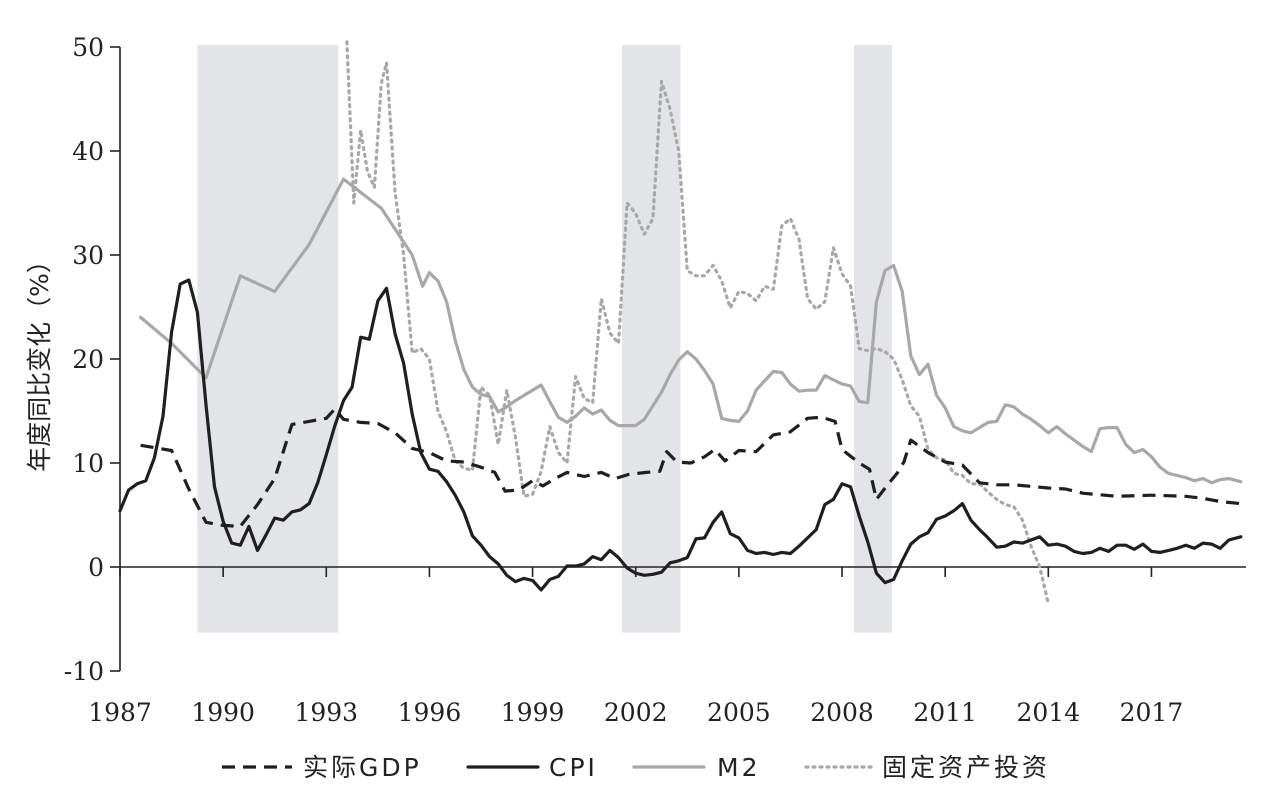 The height and width of the screenshot is (808, 1288). I want to click on x-tick-label: 2002, so click(636, 712).